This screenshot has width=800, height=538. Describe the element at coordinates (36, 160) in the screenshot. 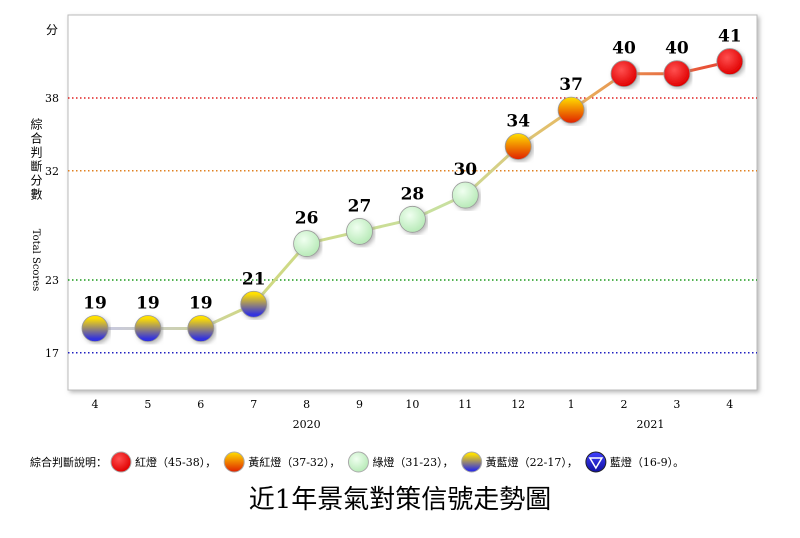

I see `y-label: 綜合判斷分數` at that location.